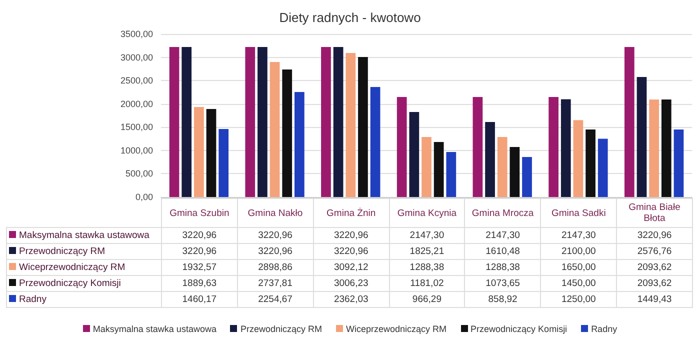  What do you see at coordinates (502, 213) in the screenshot?
I see `x-tick-label: Gmina Mrocza` at bounding box center [502, 213].